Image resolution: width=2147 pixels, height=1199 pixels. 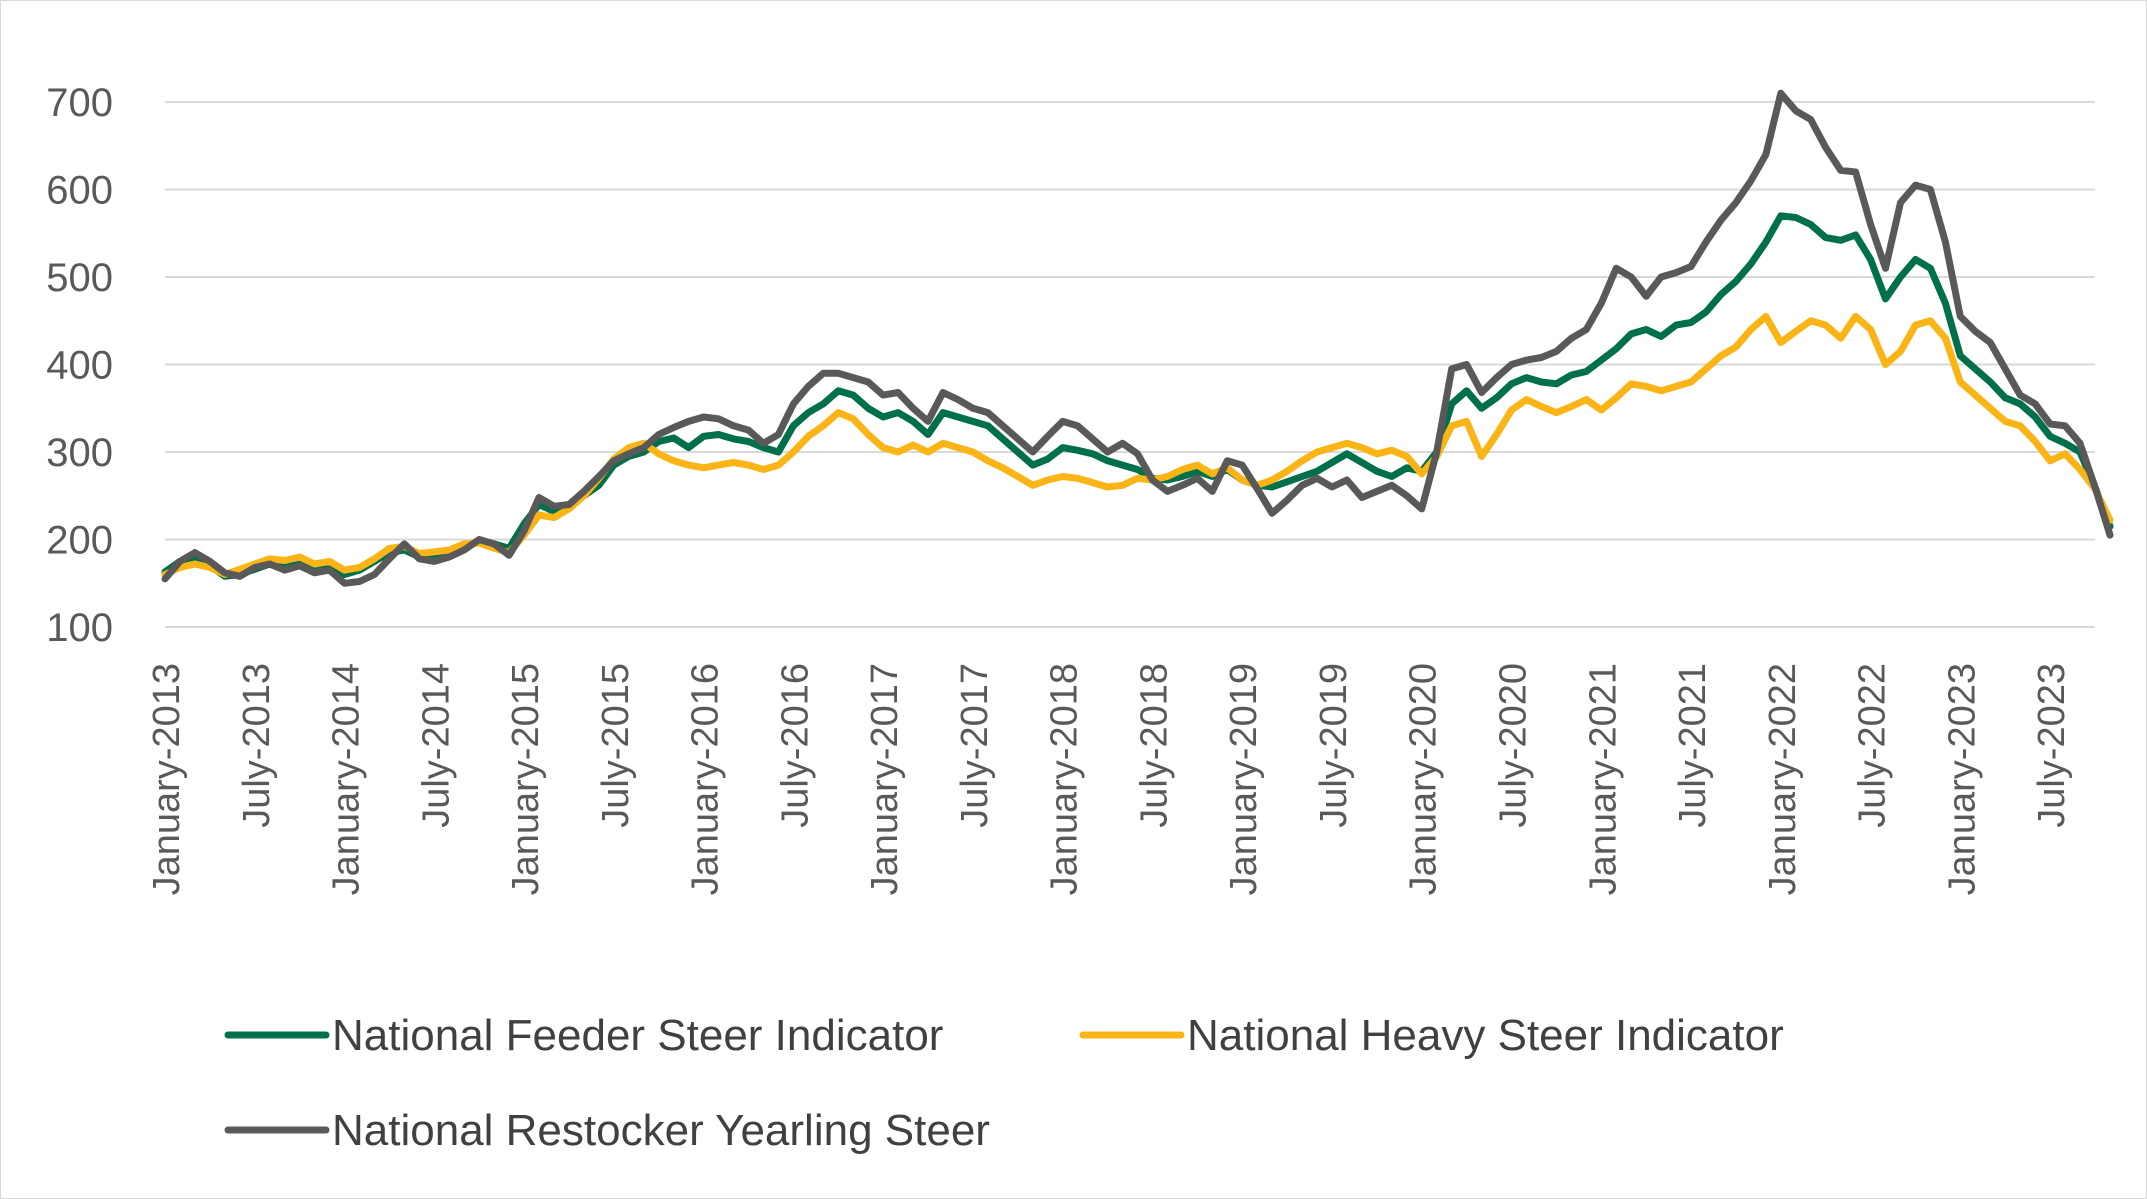 I want to click on x-tick-label: July-2014, so click(x=436, y=745).